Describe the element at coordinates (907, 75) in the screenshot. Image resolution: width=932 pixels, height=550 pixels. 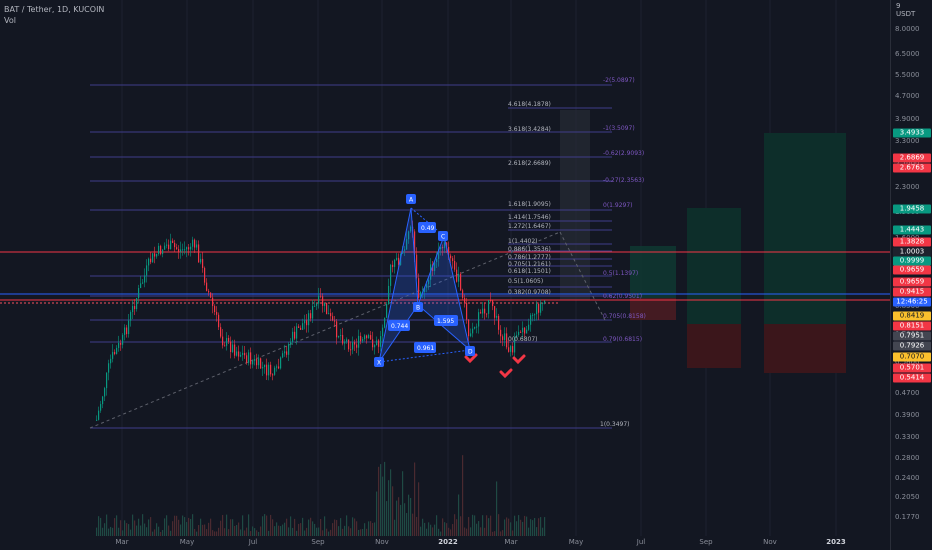
I see `price-tick-label: 5.5000` at that location.